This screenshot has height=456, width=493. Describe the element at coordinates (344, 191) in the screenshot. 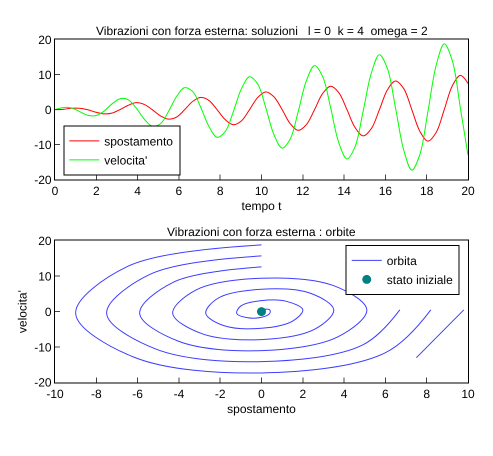

I see `x-tick-label: 14` at that location.